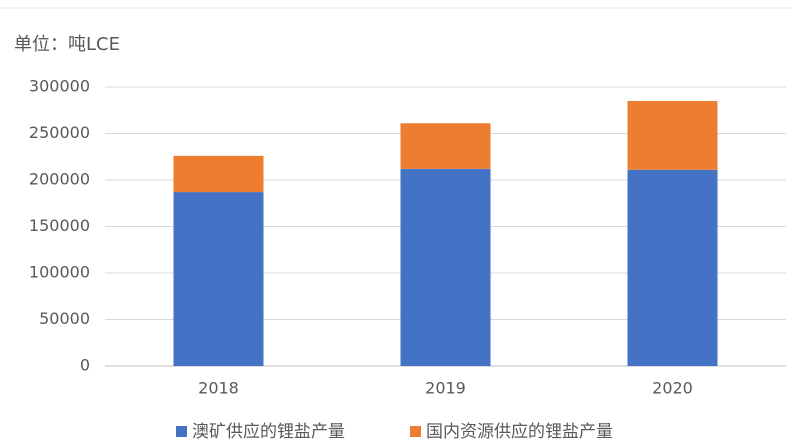  Describe the element at coordinates (519, 432) in the screenshot. I see `legend-label: 国内资源供应的锂盐产量` at that location.